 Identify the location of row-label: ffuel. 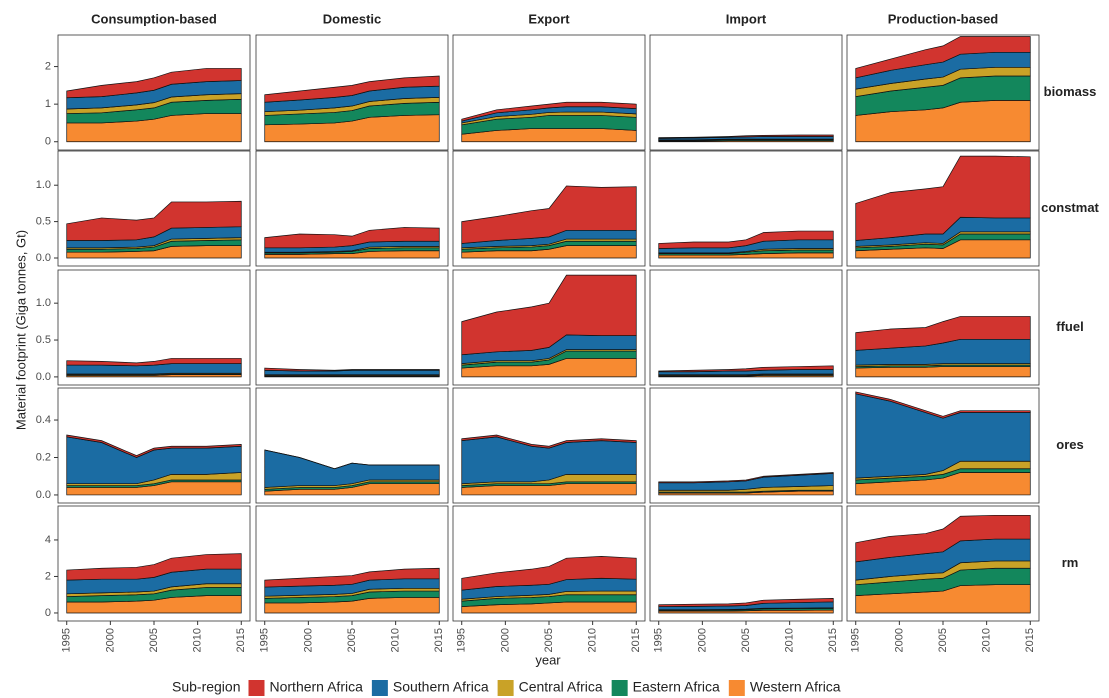
(1069, 326).